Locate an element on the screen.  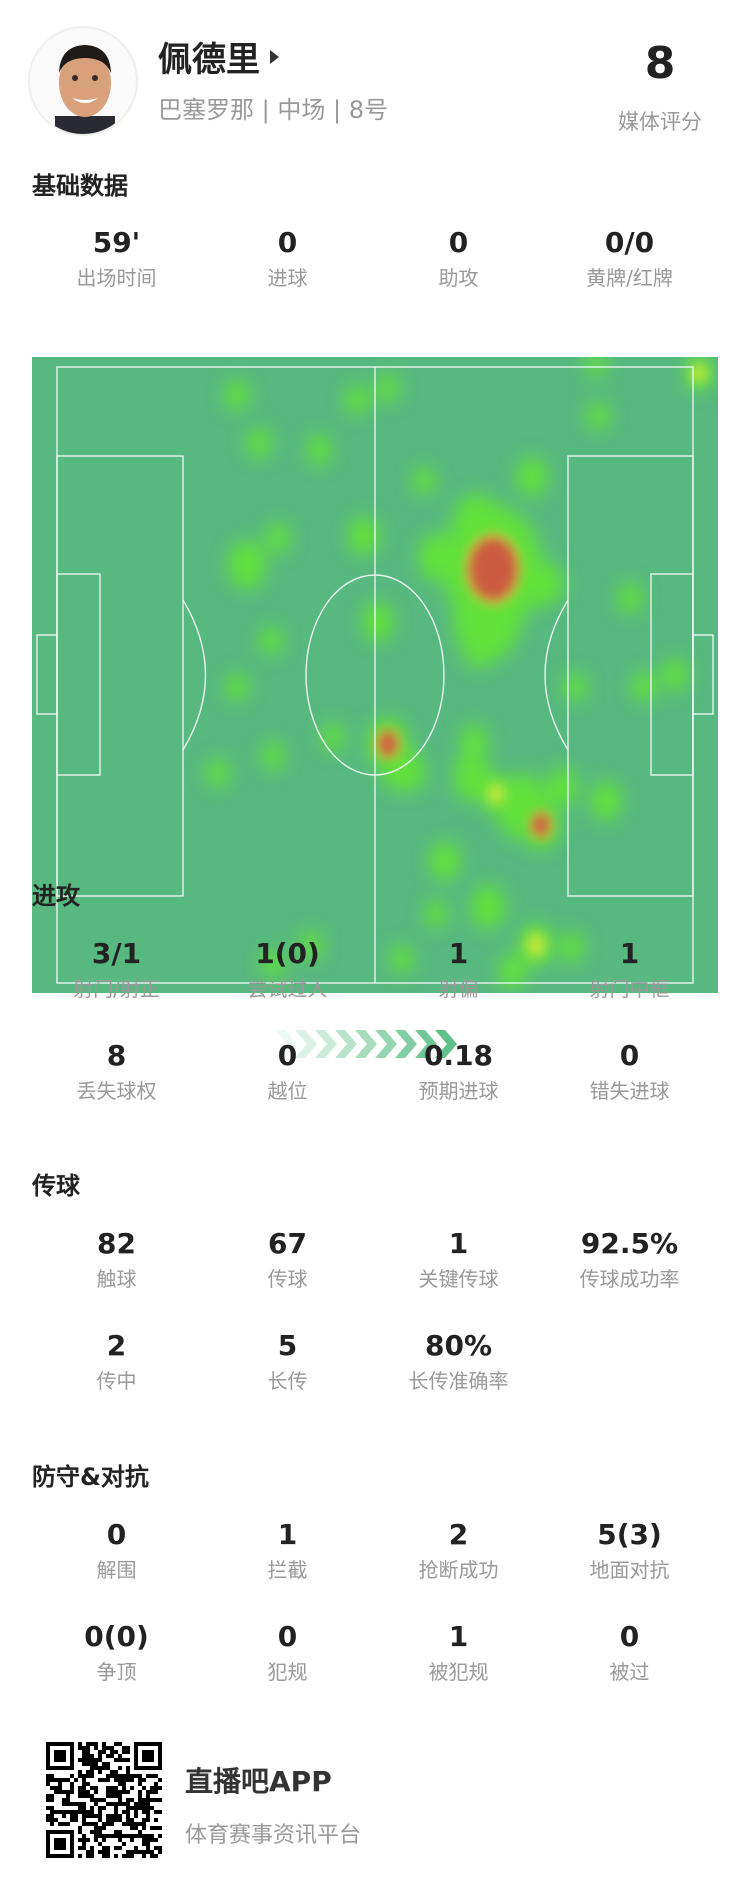
stat-value: 67 is located at coordinates (287, 1243).